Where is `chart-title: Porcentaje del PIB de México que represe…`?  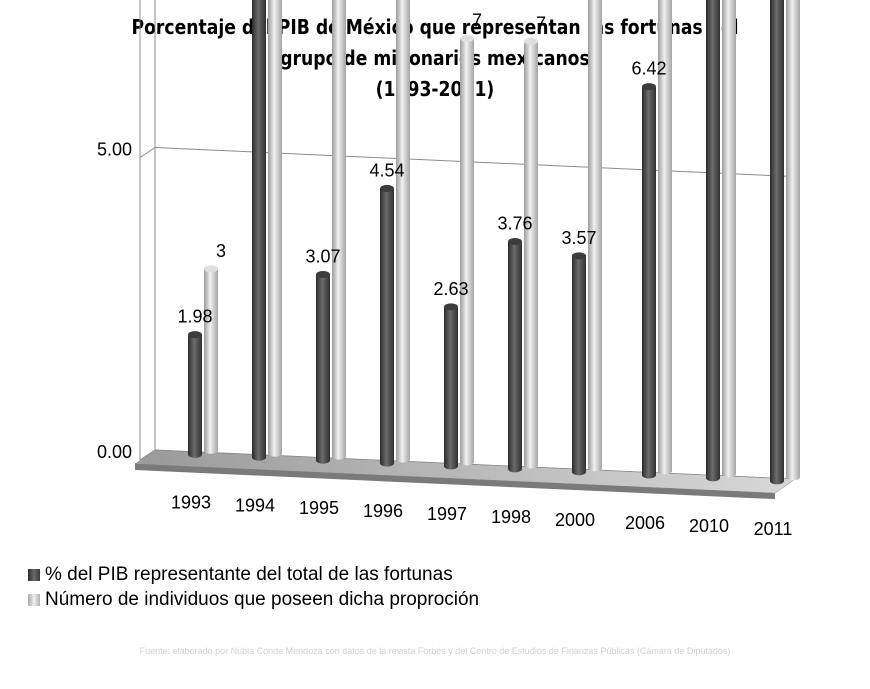 chart-title: Porcentaje del PIB de México que represe… is located at coordinates (435, 58).